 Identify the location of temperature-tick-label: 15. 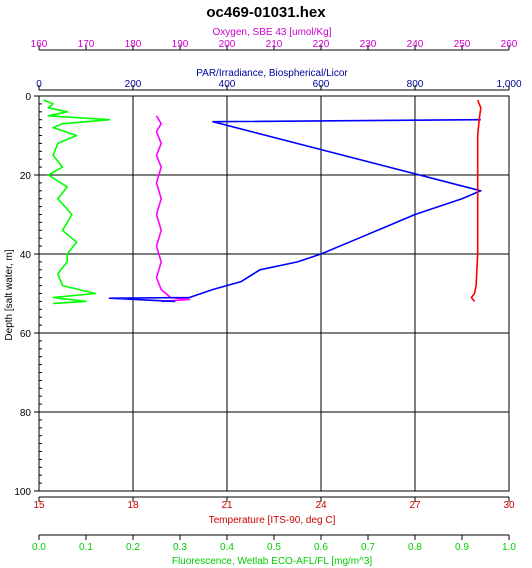
(39, 505).